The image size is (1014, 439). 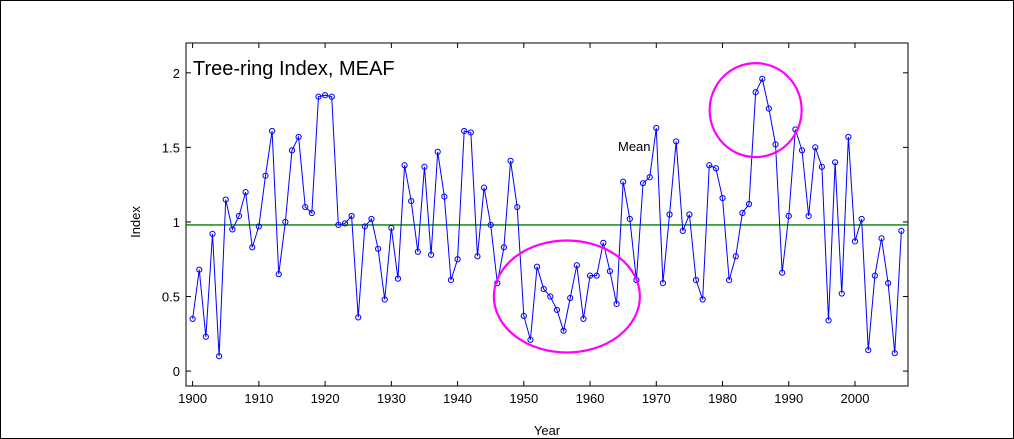 I want to click on x-tick-label: 1980, so click(x=722, y=398).